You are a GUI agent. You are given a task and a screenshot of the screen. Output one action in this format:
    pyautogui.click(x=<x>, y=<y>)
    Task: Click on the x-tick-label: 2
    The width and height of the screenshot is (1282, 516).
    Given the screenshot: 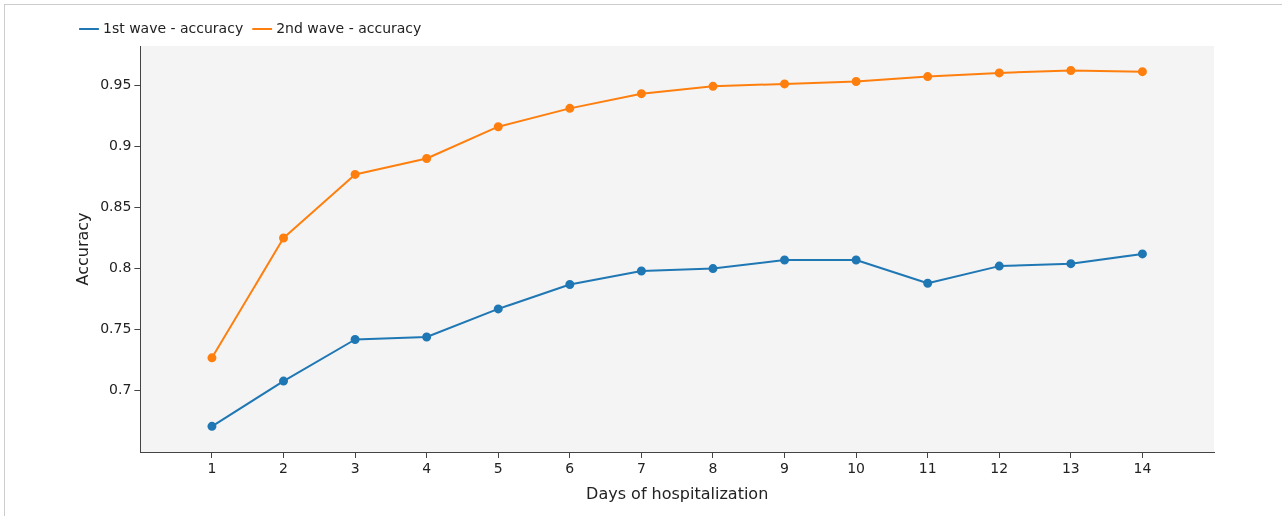 What is the action you would take?
    pyautogui.click(x=283, y=468)
    